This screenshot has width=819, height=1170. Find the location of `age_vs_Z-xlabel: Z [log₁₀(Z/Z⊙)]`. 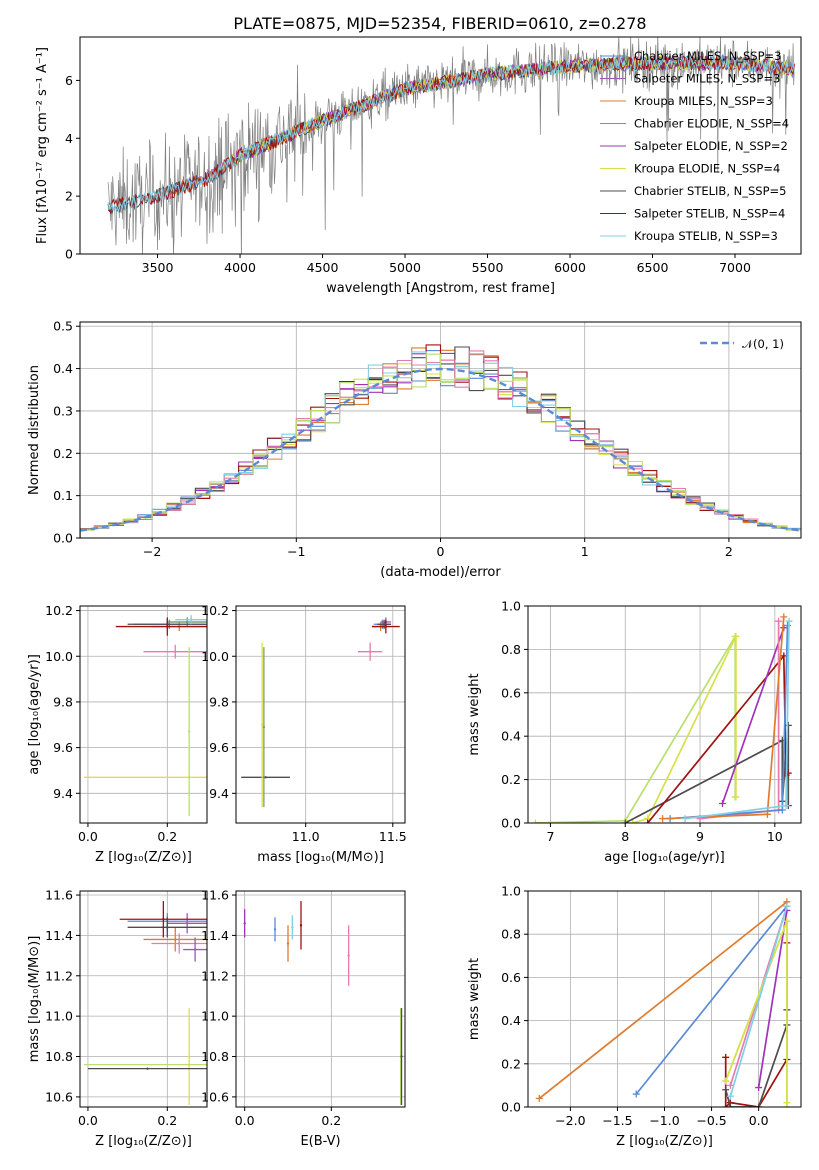

age_vs_Z-xlabel: Z [log₁₀(Z/Z⊙)] is located at coordinates (143, 857).